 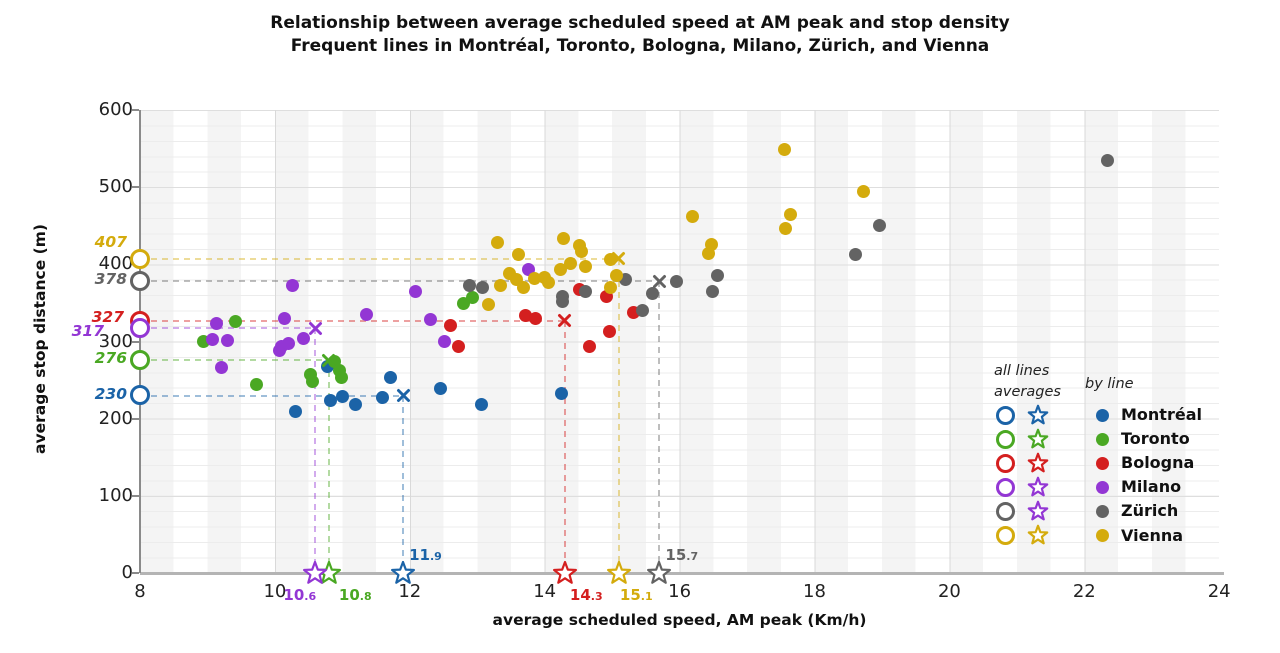 What do you see at coordinates (682, 555) in the screenshot?
I see `mean-x-label-zurich: 15.7` at bounding box center [682, 555].